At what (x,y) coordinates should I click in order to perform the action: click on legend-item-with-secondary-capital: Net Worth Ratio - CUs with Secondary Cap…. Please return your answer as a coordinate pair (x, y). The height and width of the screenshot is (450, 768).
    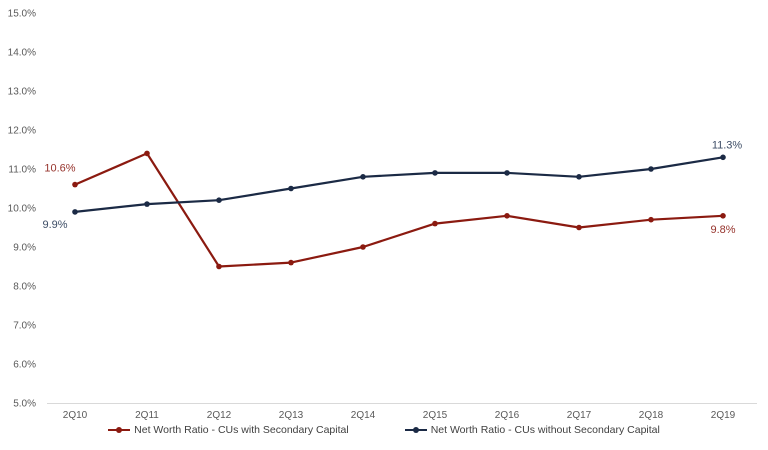
    Looking at the image, I should click on (228, 430).